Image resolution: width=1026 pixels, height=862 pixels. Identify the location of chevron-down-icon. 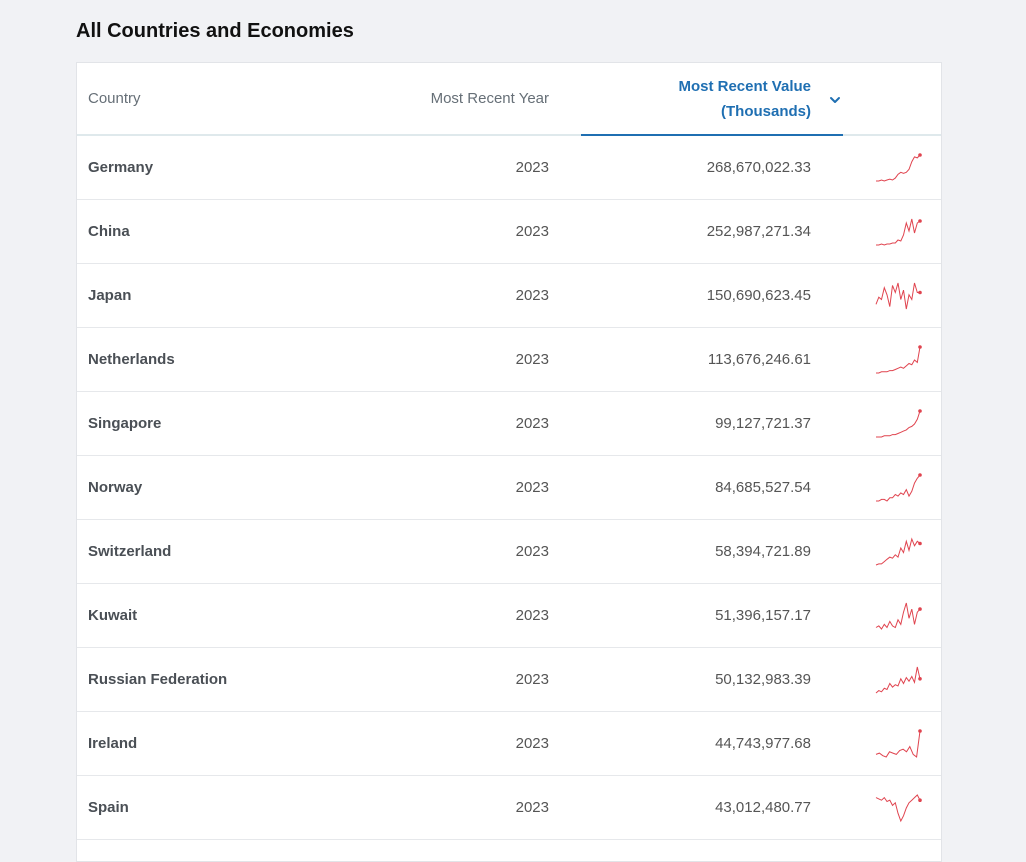
(835, 100).